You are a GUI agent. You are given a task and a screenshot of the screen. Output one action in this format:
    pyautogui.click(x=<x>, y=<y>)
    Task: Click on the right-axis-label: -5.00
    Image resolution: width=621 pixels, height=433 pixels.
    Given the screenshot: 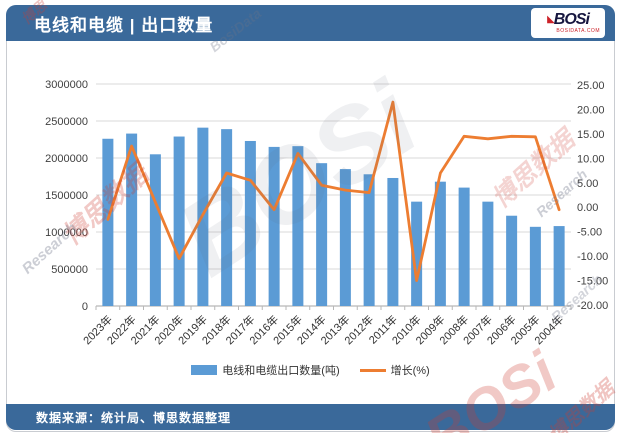 What is the action you would take?
    pyautogui.click(x=589, y=233)
    